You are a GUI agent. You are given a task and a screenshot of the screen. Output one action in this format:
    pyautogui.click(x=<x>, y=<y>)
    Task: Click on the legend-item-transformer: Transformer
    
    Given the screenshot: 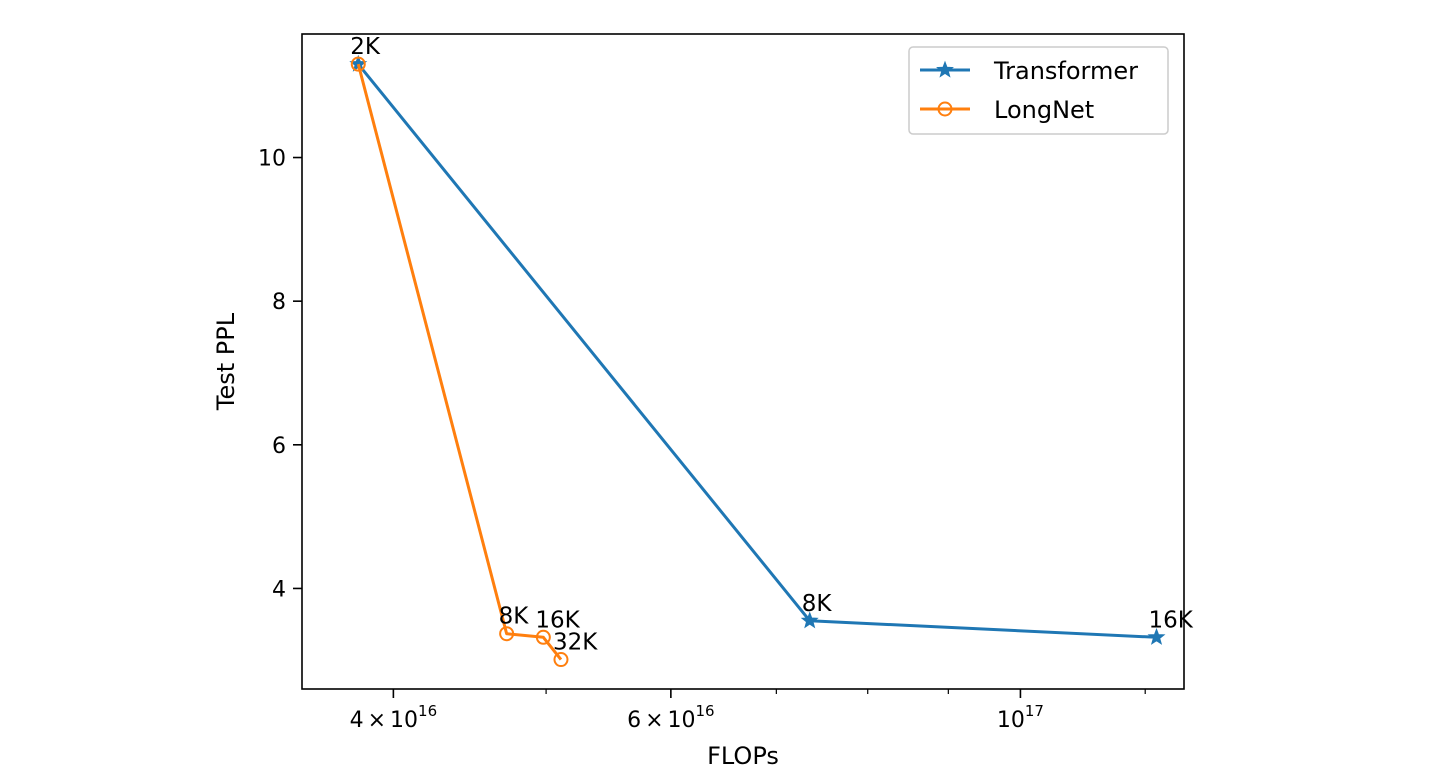 What is the action you would take?
    pyautogui.click(x=1029, y=71)
    